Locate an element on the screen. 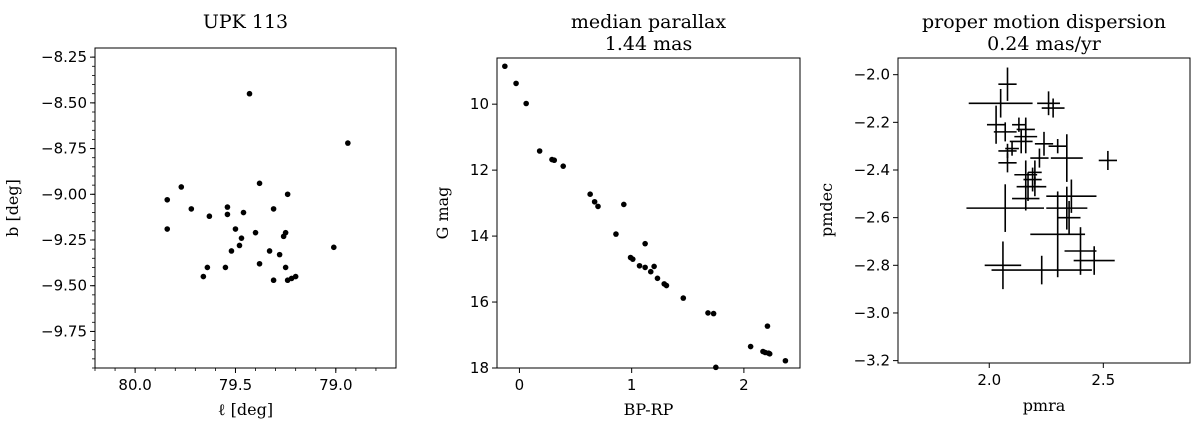 Image resolution: width=1200 pixels, height=423 pixels. y-tick-label: −3.0 is located at coordinates (872, 313).